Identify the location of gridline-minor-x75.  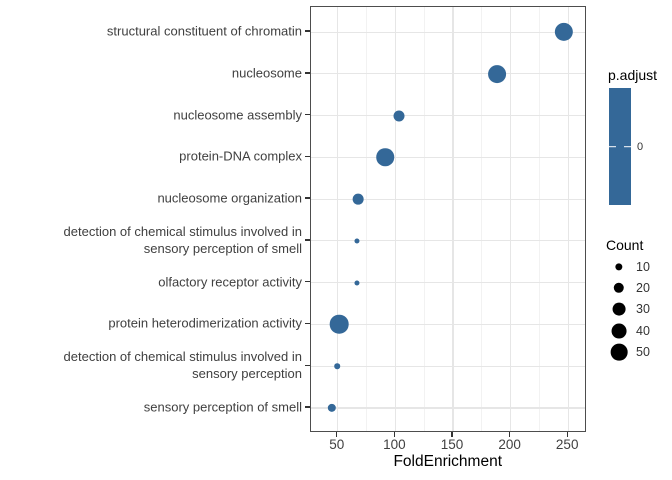
(367, 219).